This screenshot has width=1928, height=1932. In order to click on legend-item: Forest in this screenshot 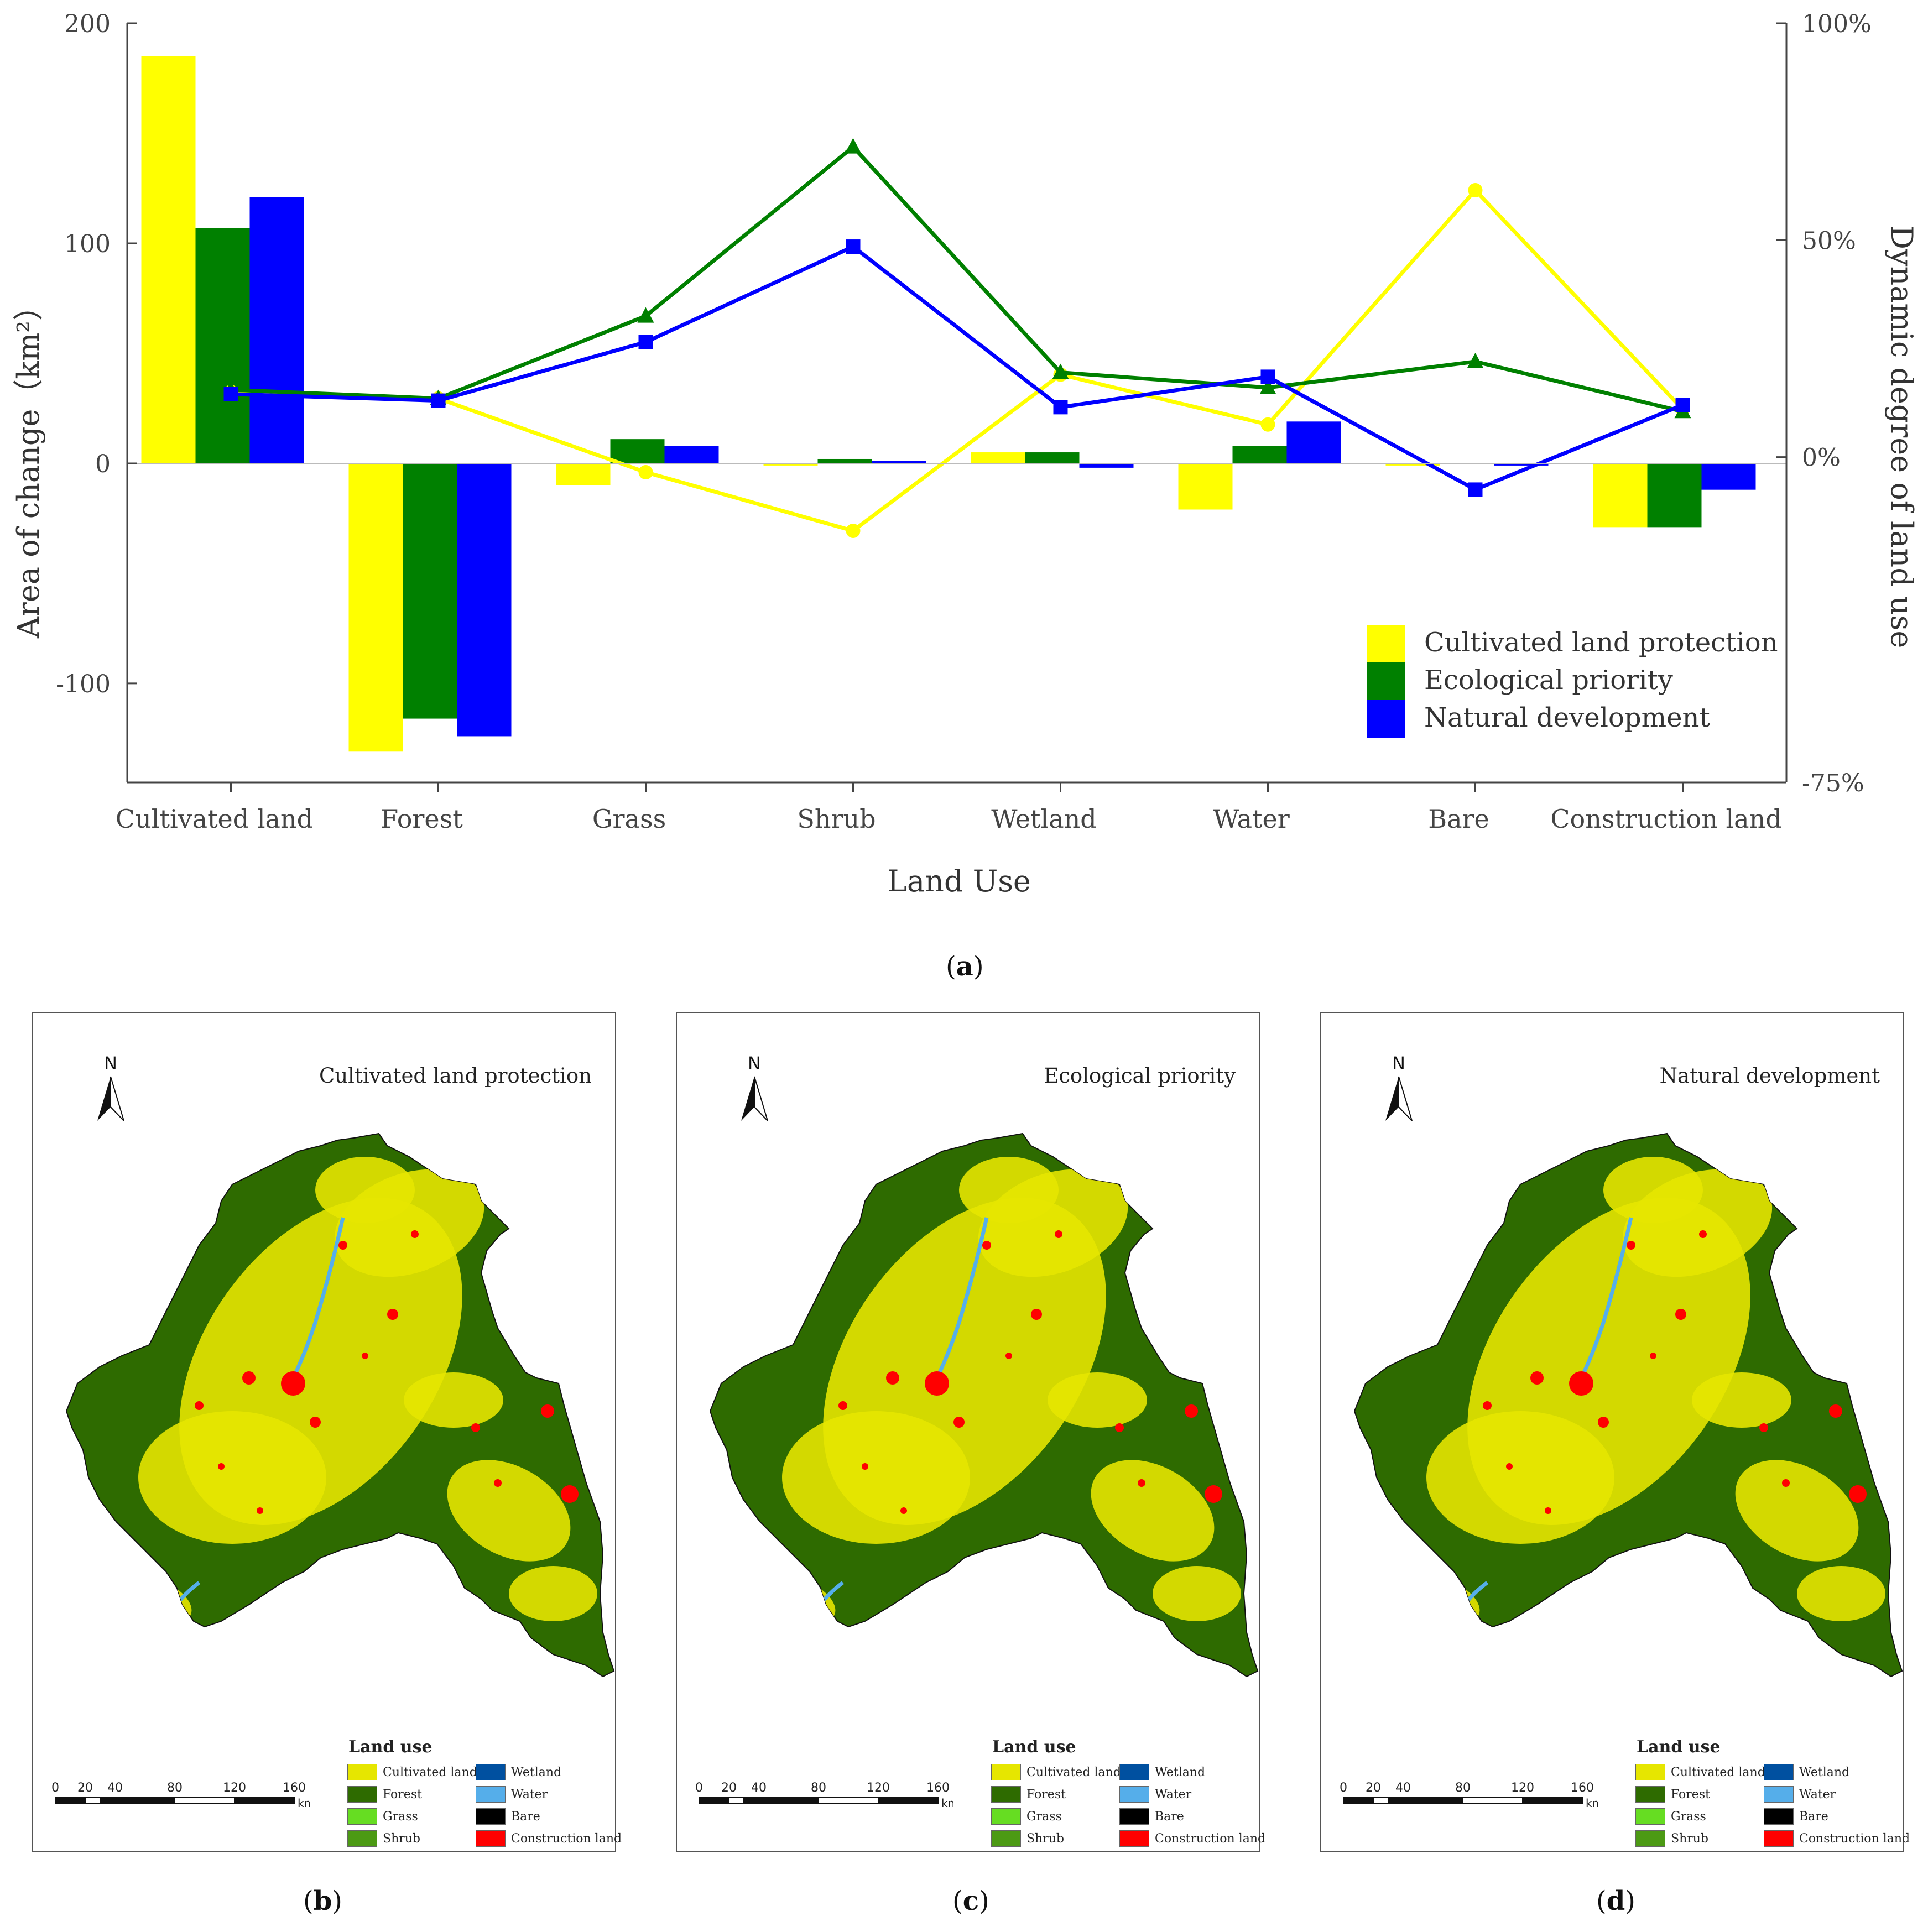, I will do `click(1028, 1794)`.